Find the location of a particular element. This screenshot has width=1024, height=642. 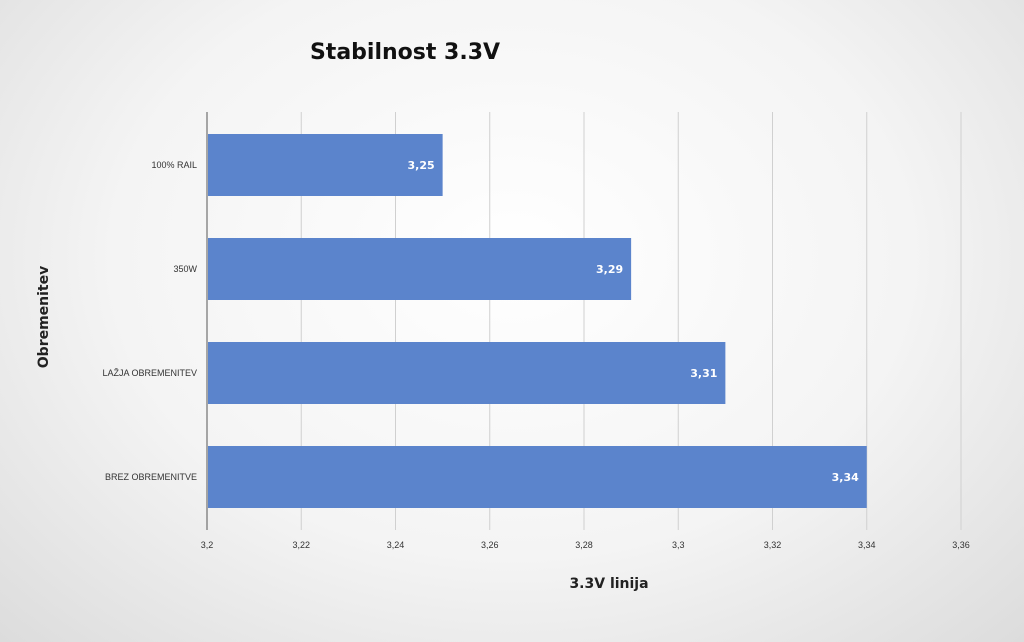

data-label: 3,34 is located at coordinates (845, 477).